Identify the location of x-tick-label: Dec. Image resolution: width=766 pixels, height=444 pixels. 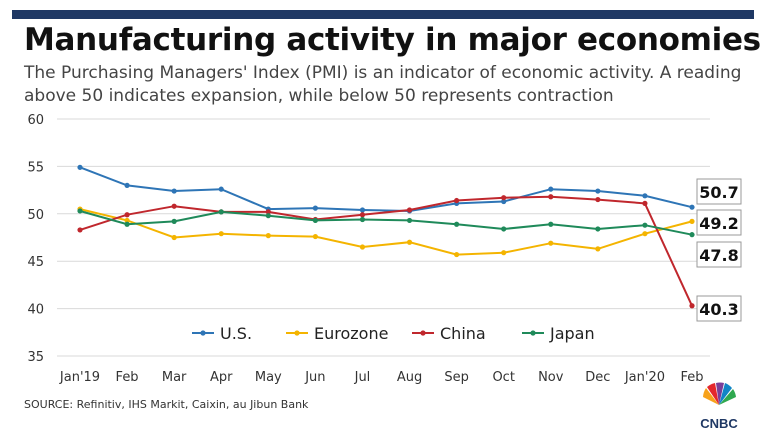
(597, 377).